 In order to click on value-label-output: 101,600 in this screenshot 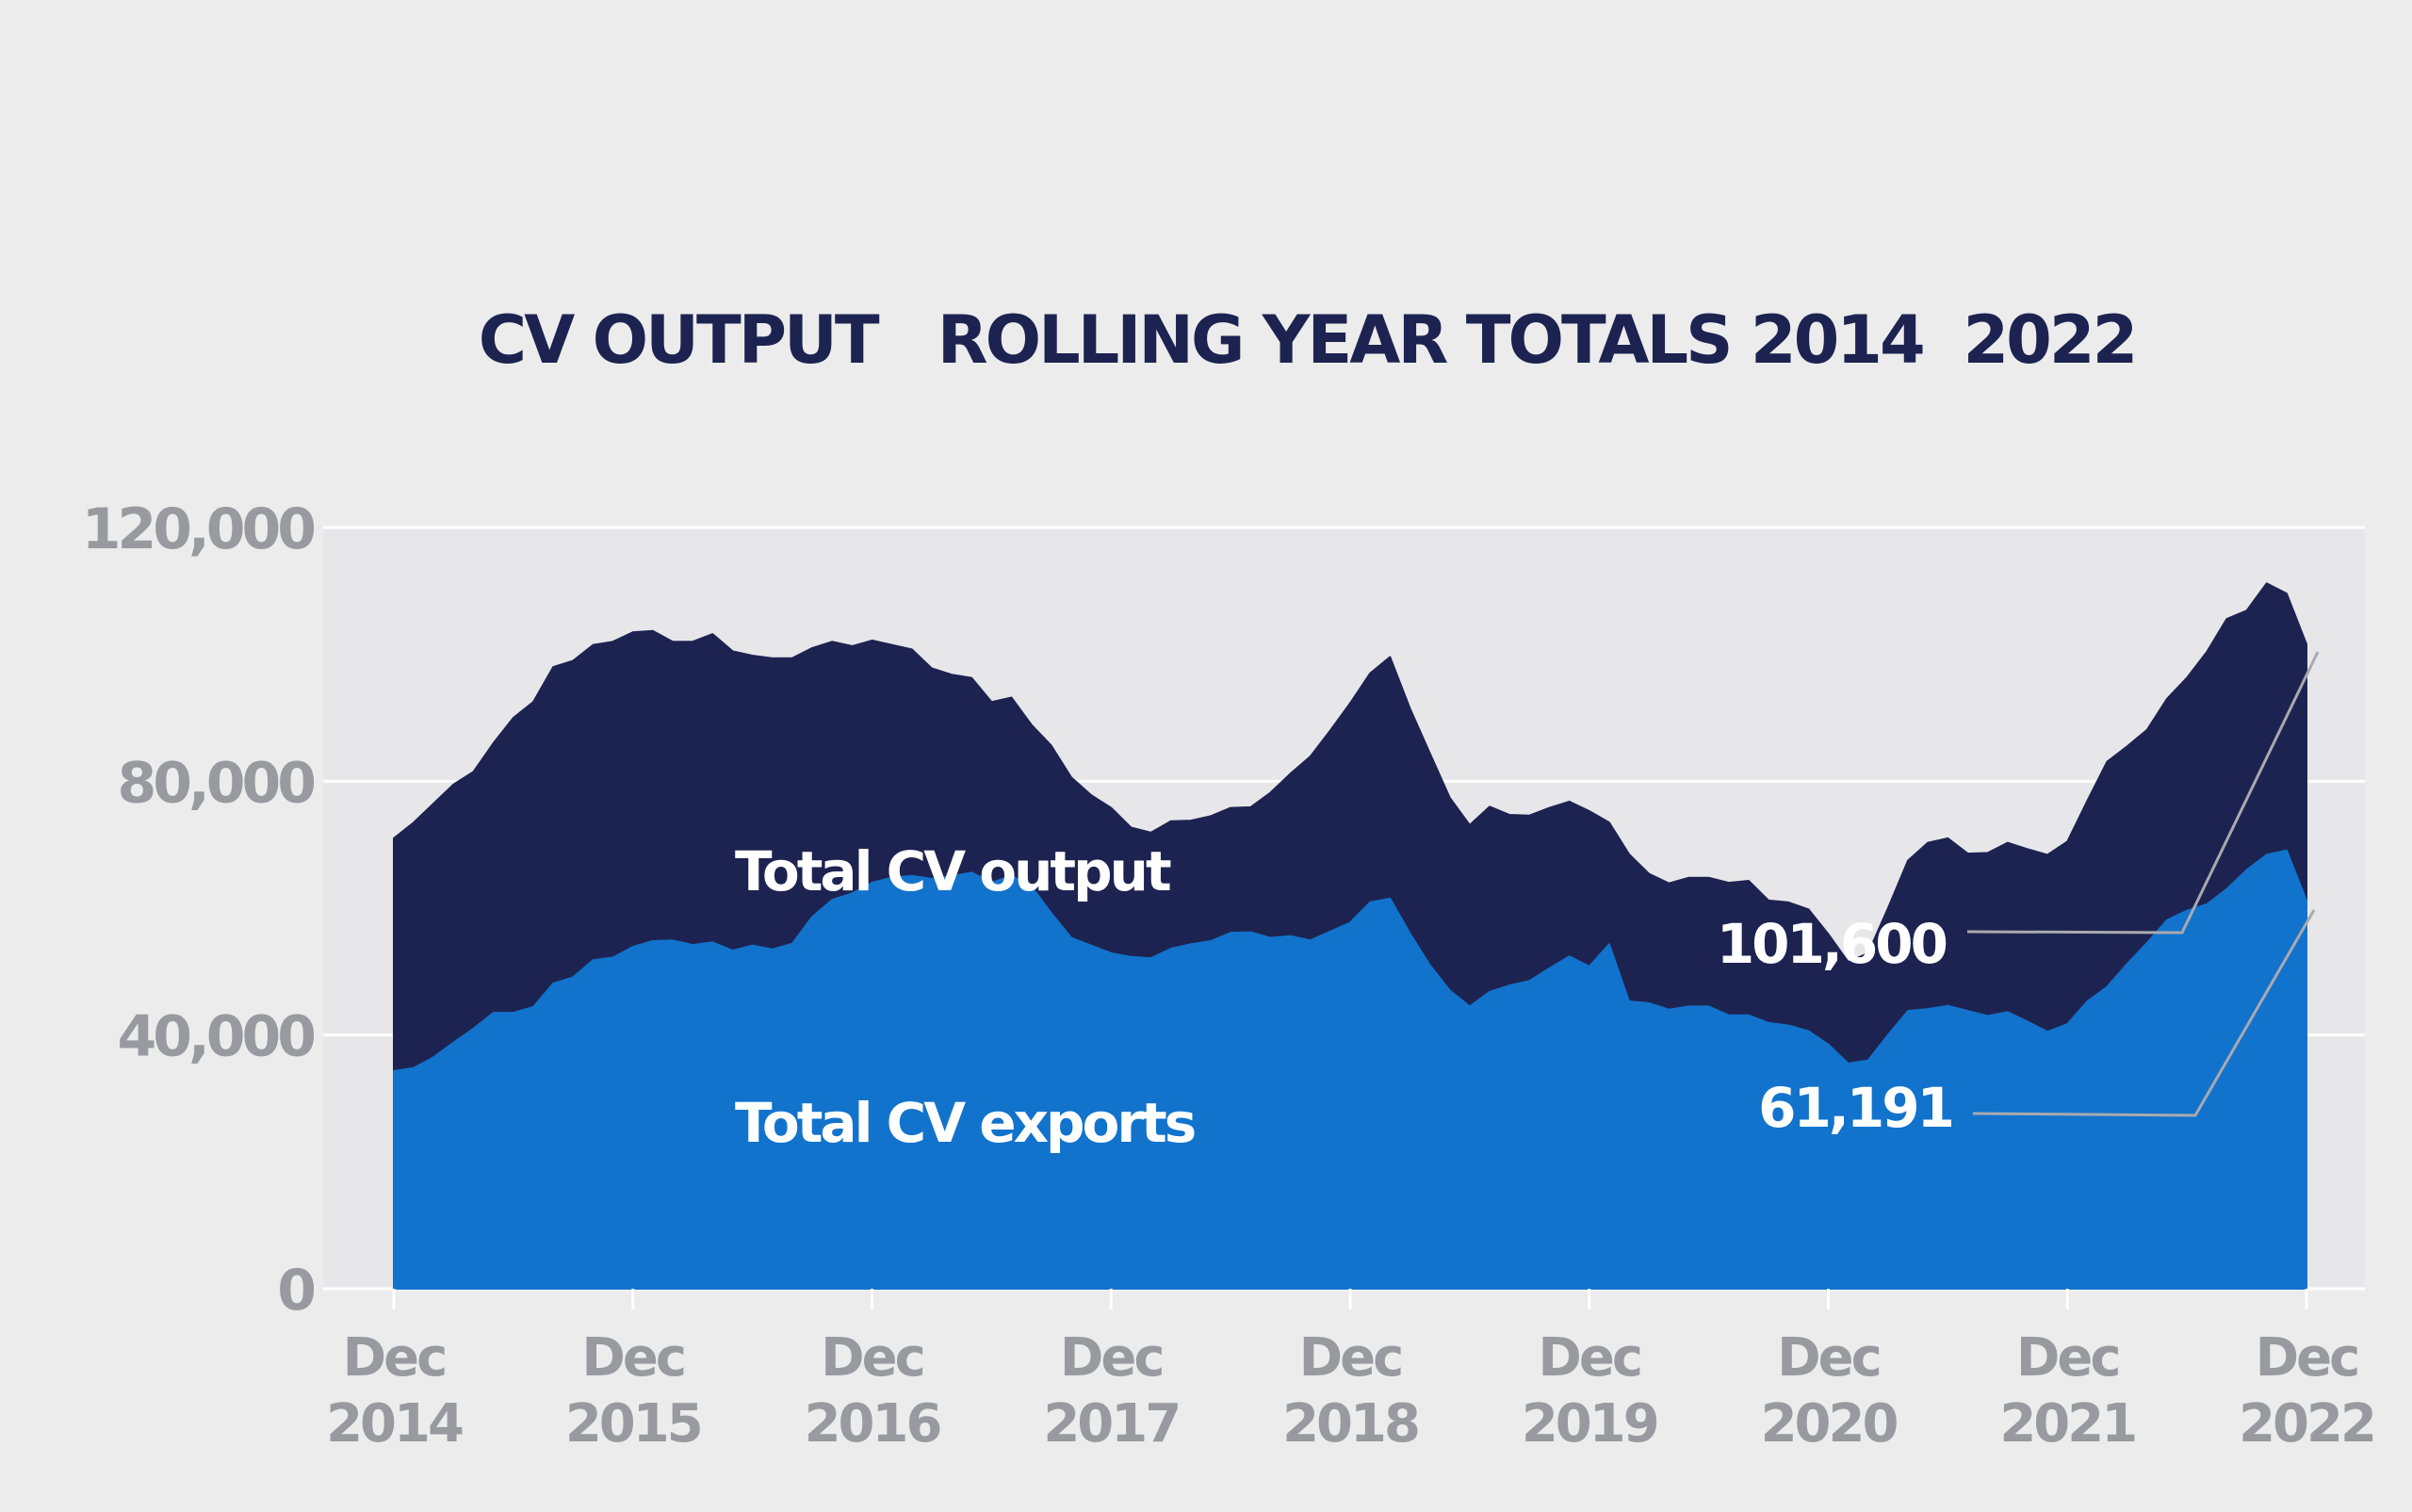, I will do `click(1832, 944)`.